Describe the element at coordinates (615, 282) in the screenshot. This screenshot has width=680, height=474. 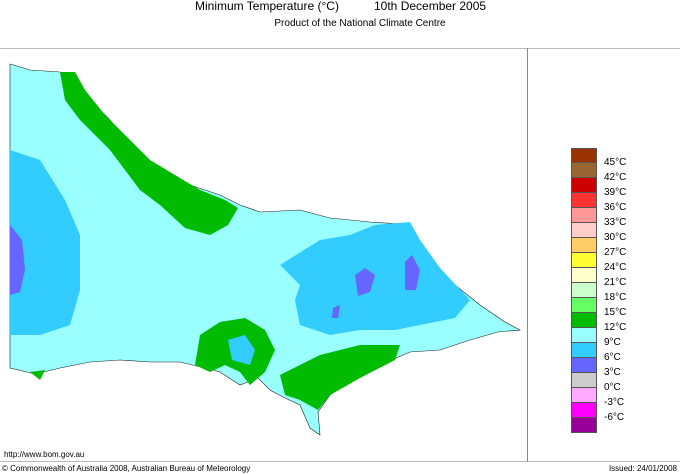
I see `legend-label: 21°C` at that location.